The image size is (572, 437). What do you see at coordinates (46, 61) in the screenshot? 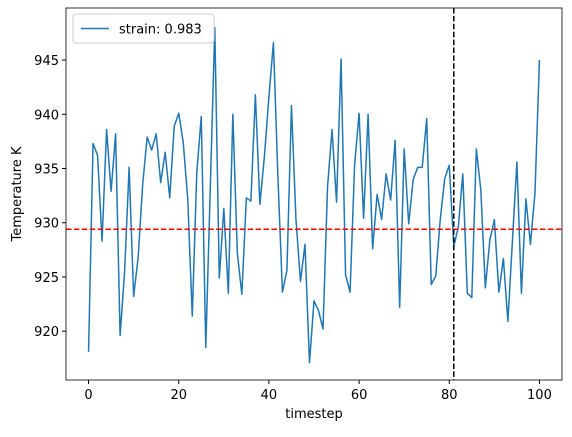
I see `y-tick-label: 945` at bounding box center [46, 61].